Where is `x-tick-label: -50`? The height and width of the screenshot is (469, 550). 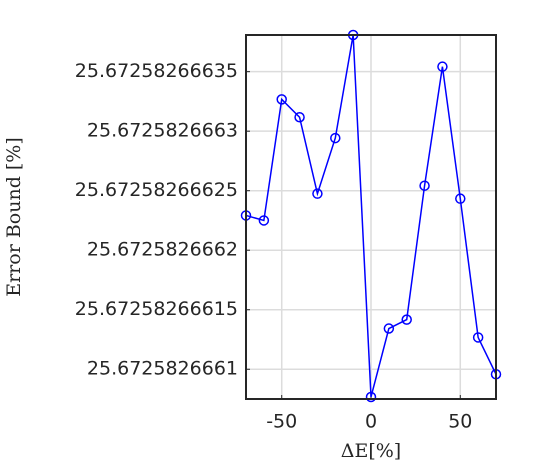
x-tick-label: -50 is located at coordinates (281, 422).